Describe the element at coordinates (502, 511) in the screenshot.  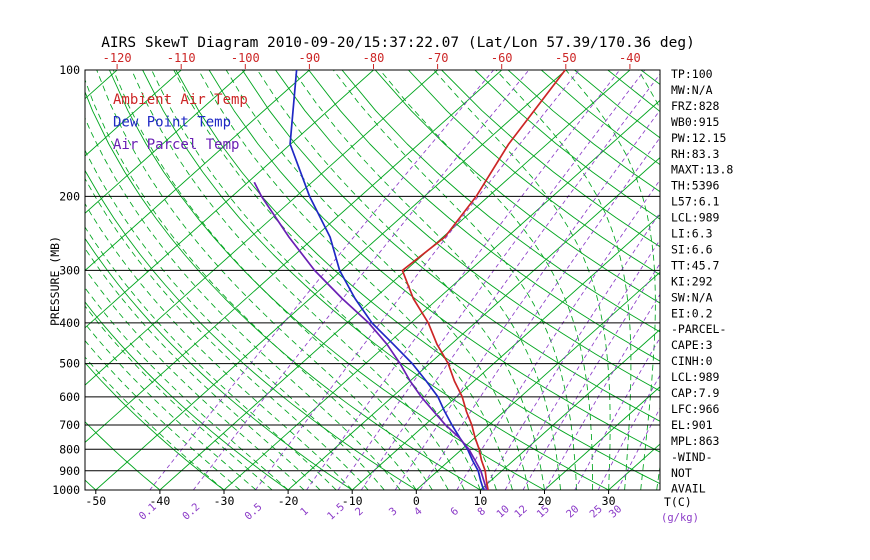
I see `mixing-ratio-label: 10` at that location.